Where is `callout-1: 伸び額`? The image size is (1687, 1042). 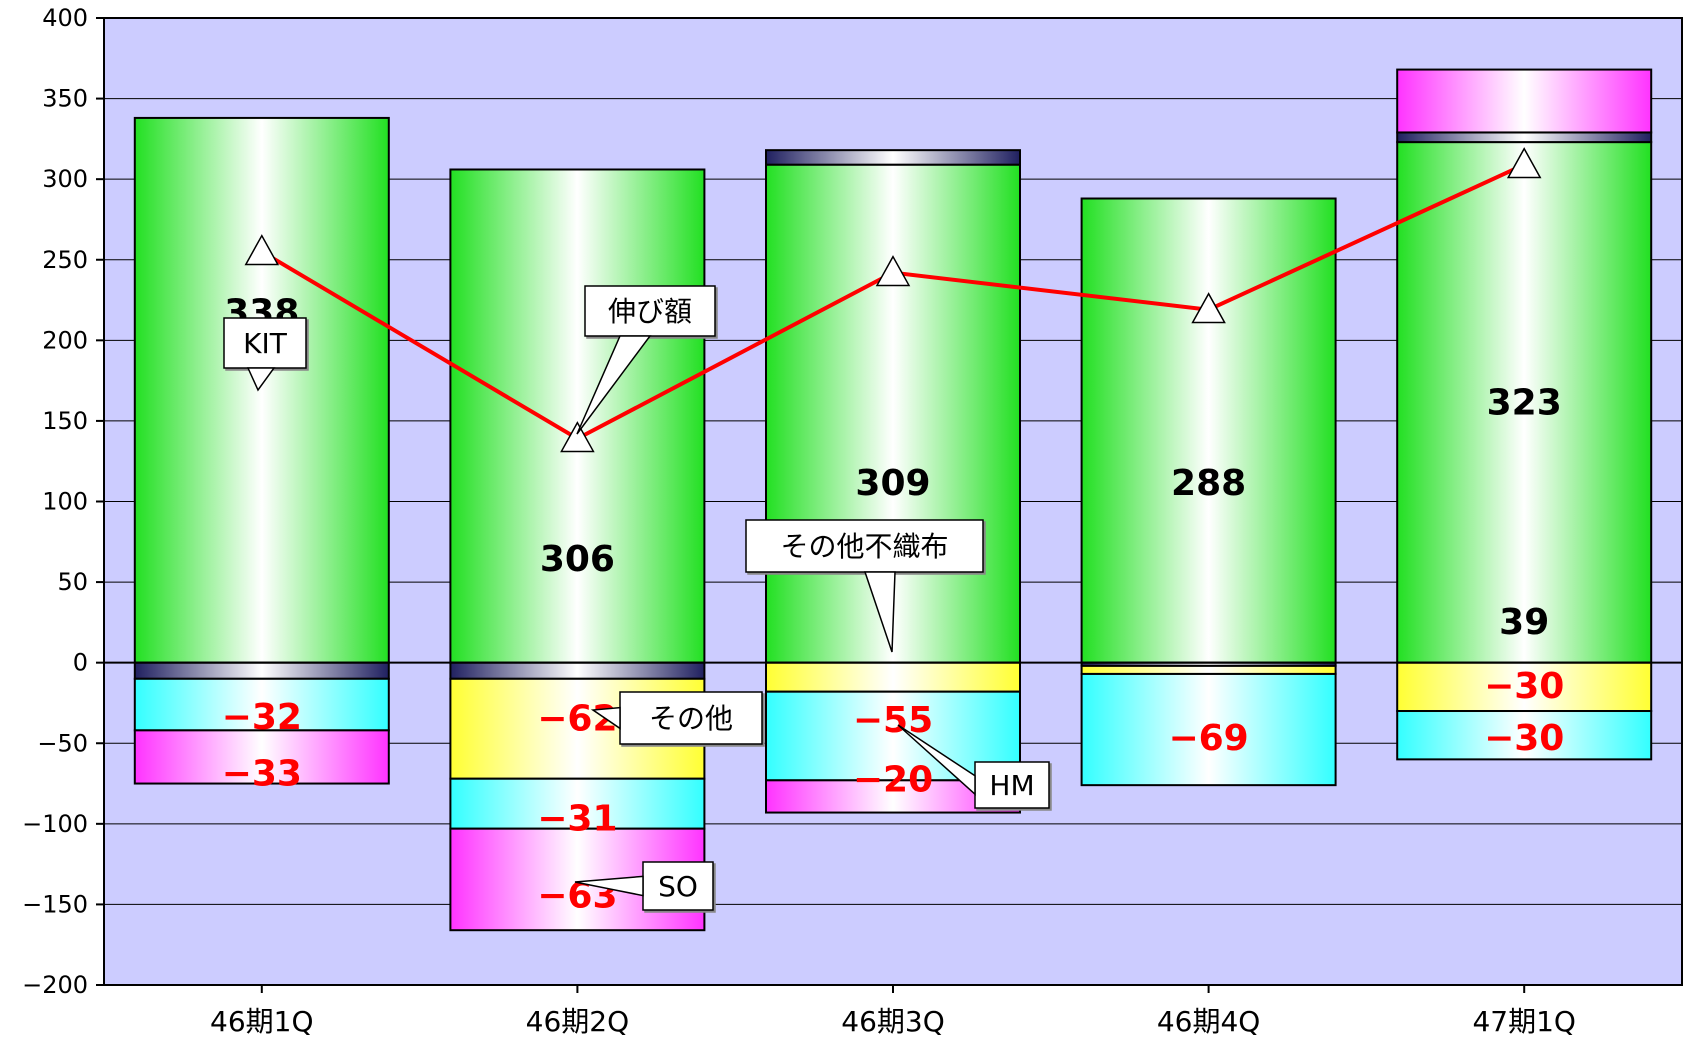 callout-1: 伸び額 is located at coordinates (646, 360).